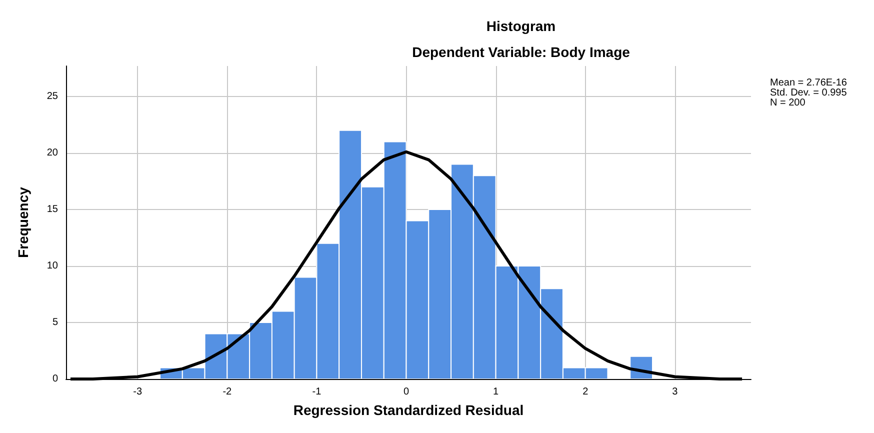  What do you see at coordinates (52, 96) in the screenshot?
I see `y-tick-label: 25` at bounding box center [52, 96].